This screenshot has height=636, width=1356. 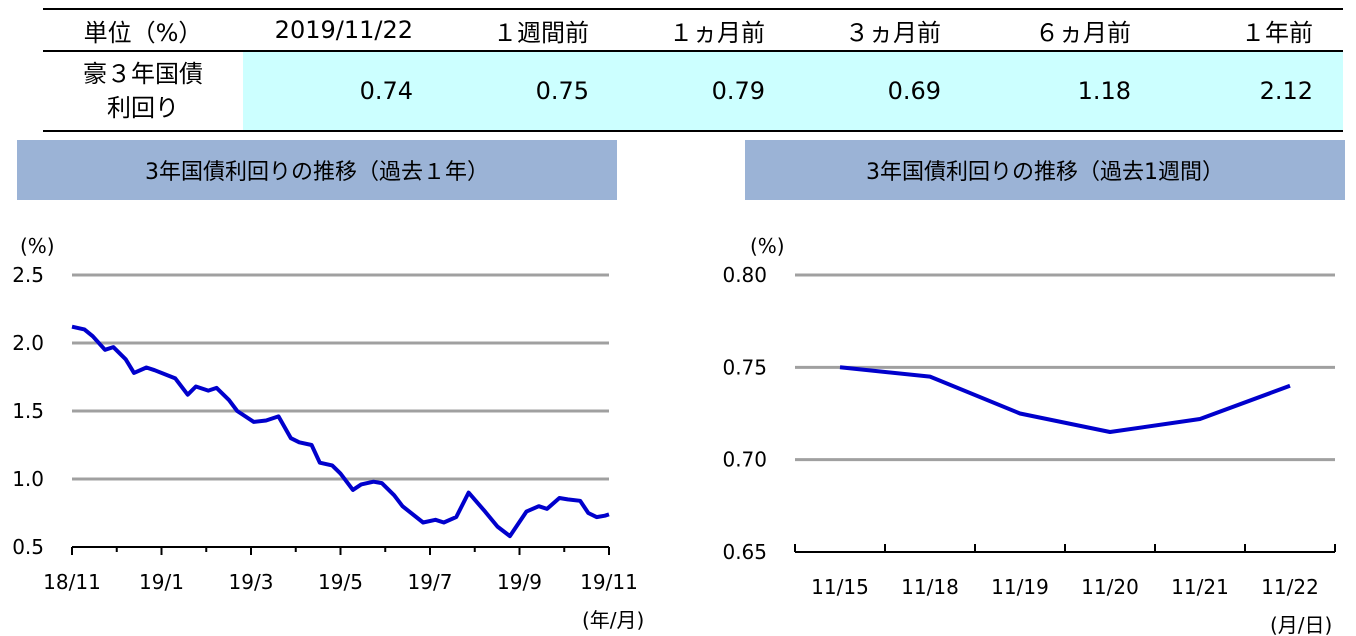 I want to click on value-1week: 0.75, so click(x=531, y=91).